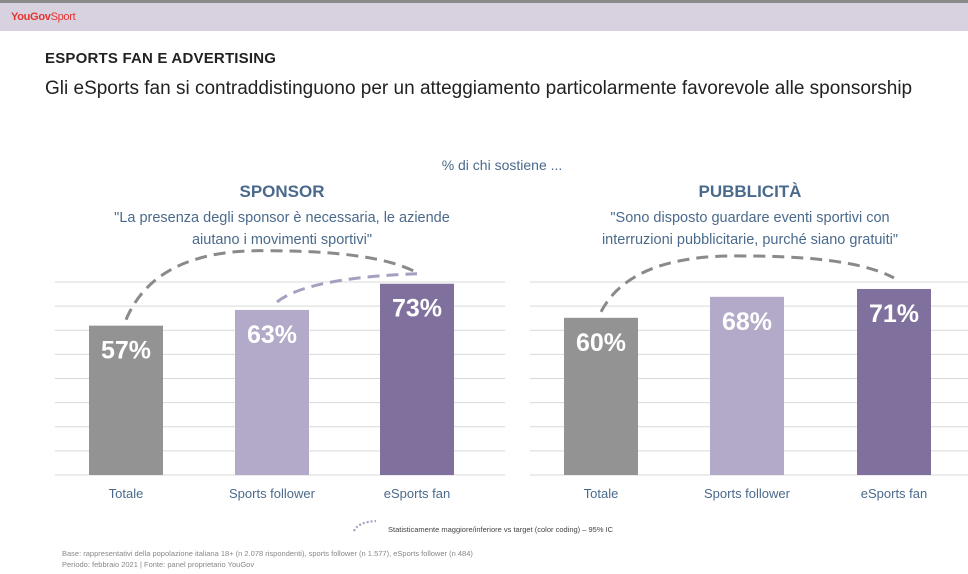  What do you see at coordinates (282, 191) in the screenshot?
I see `panel-title-sponsor: SPONSOR` at bounding box center [282, 191].